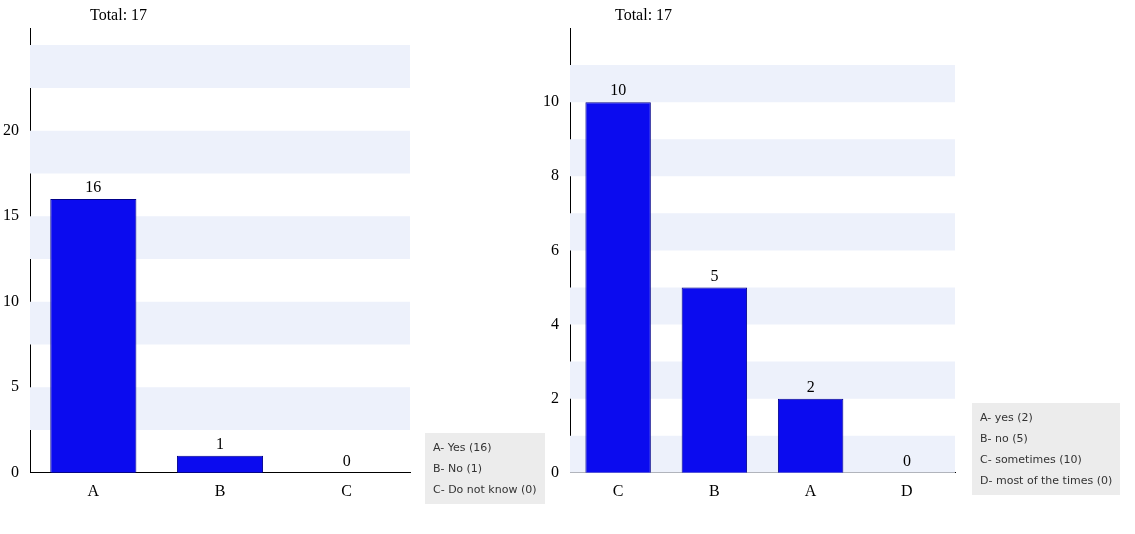 The image size is (1135, 534). I want to click on y-tick-label: 5, so click(15, 386).